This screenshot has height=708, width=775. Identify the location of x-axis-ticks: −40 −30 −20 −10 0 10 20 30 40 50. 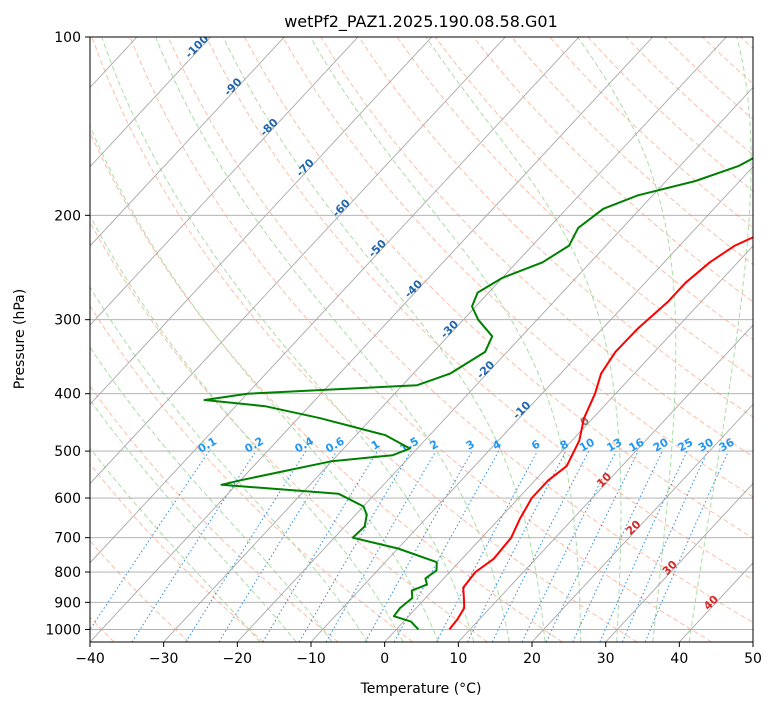
(418, 654).